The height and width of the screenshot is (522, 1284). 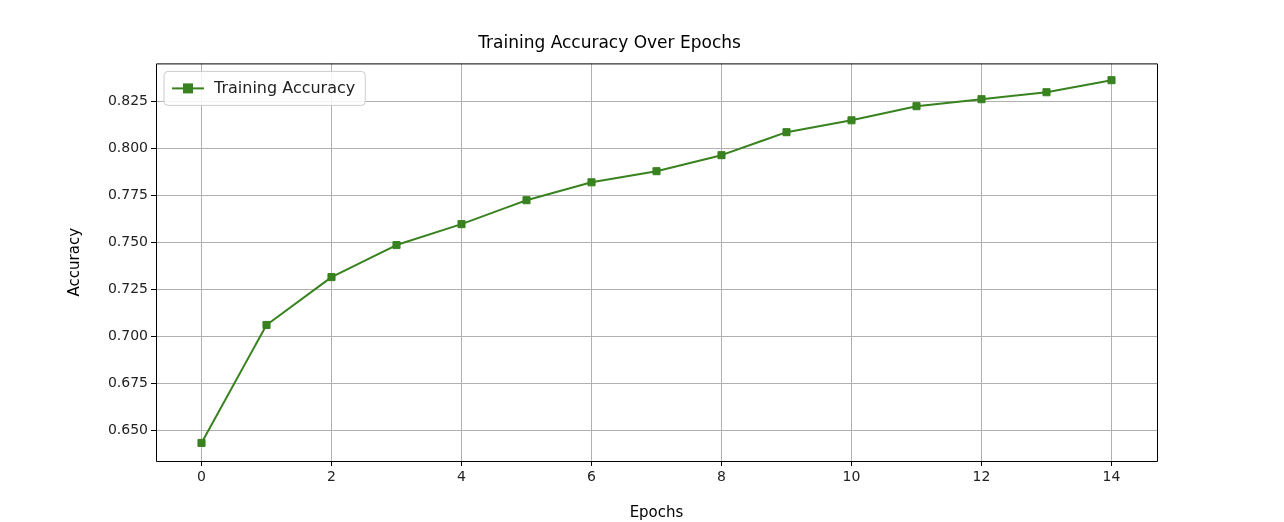 What do you see at coordinates (331, 476) in the screenshot?
I see `x-tick-label: 2` at bounding box center [331, 476].